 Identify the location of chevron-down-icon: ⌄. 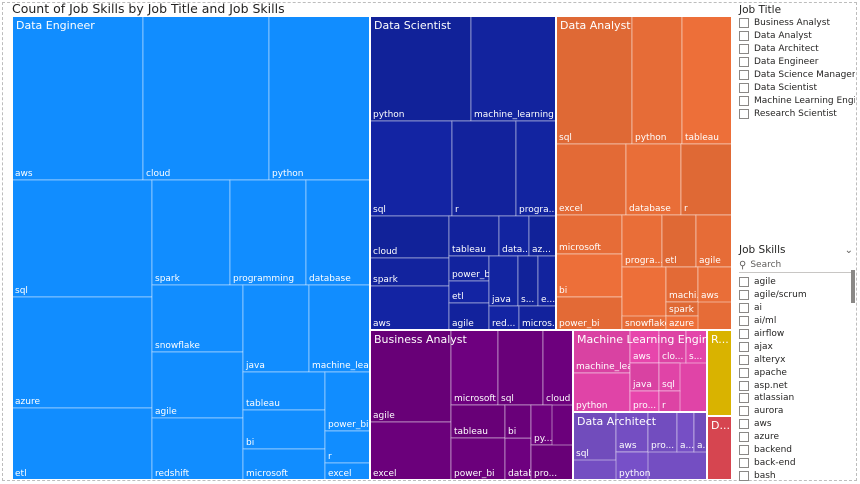
(848, 250).